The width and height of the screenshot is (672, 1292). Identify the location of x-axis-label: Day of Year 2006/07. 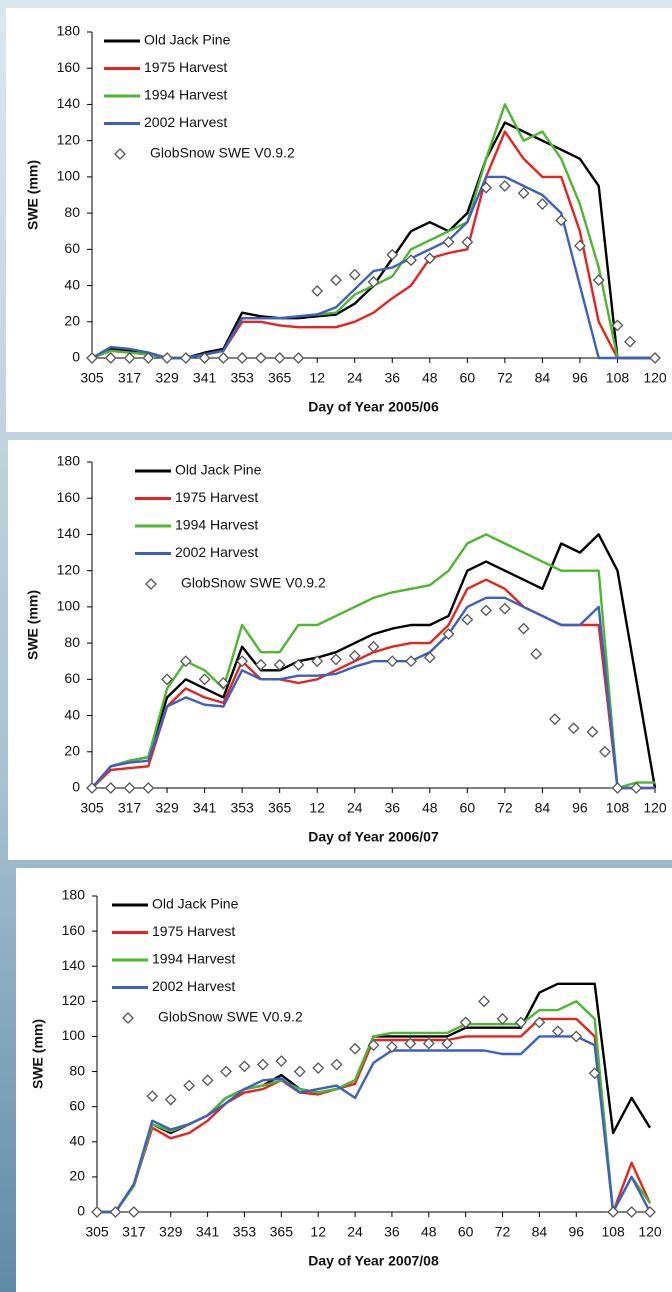
(373, 837).